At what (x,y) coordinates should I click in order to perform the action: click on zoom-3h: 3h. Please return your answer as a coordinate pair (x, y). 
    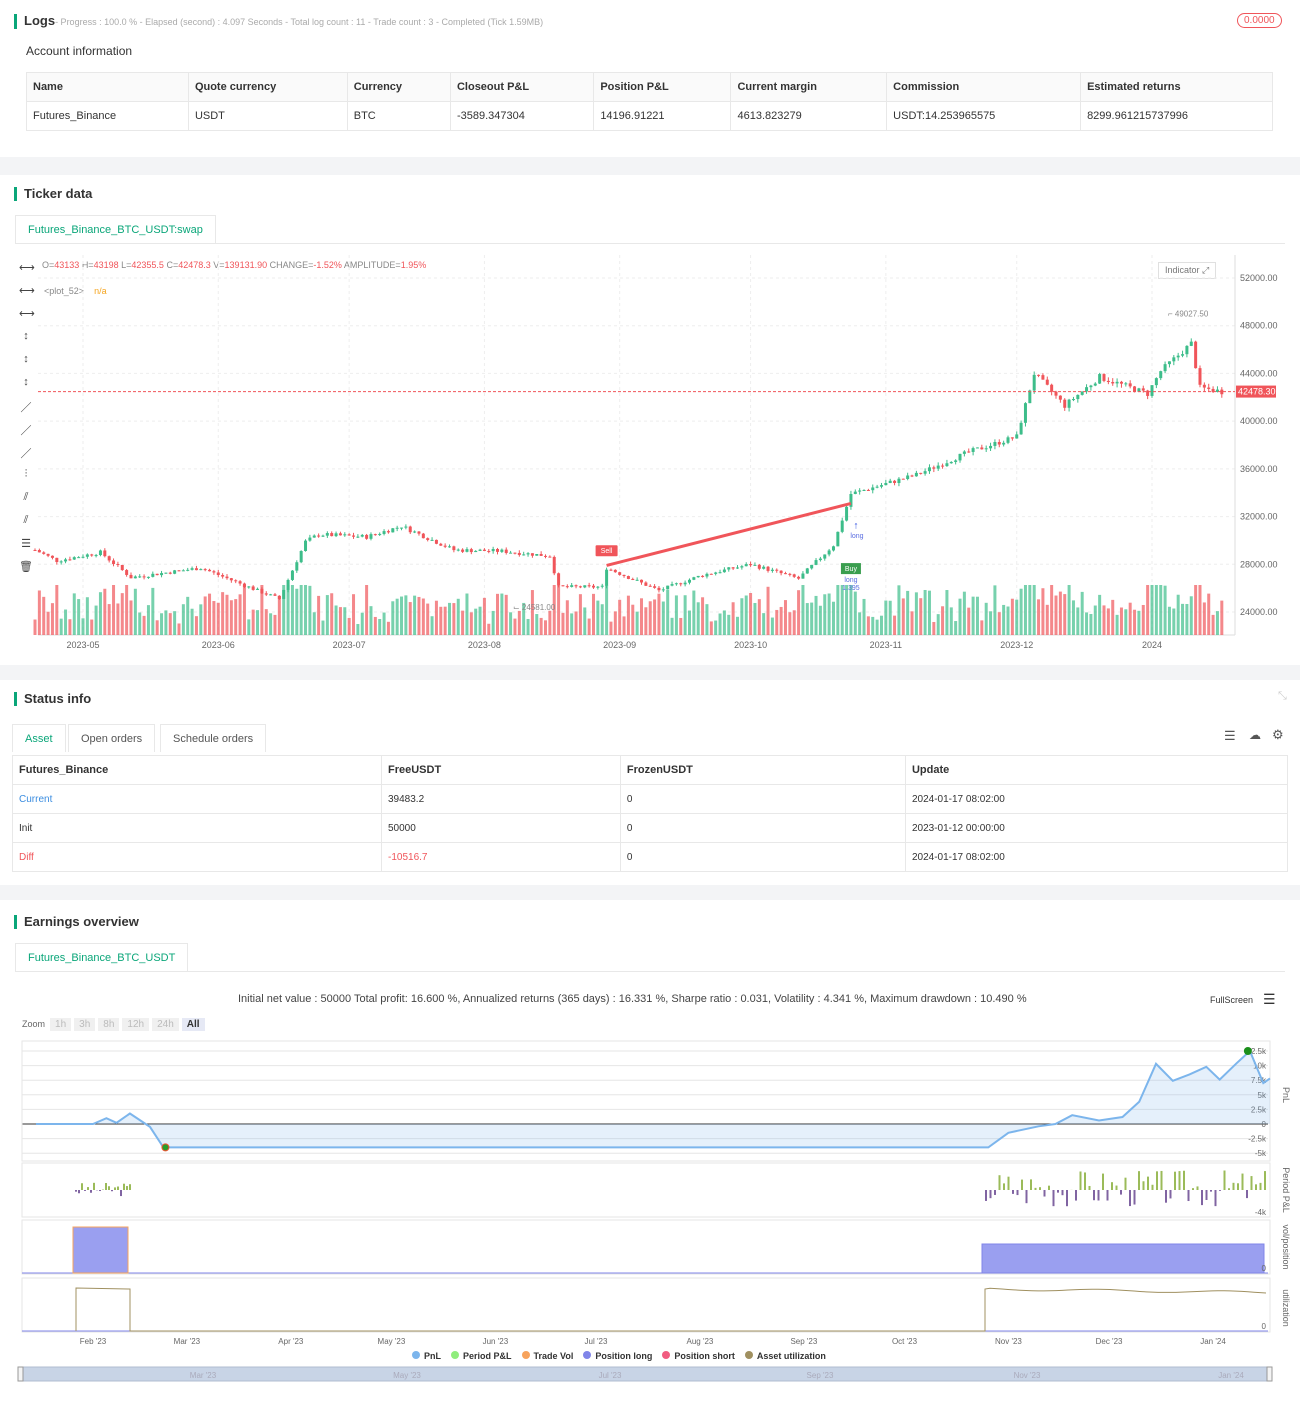
    Looking at the image, I should click on (85, 1024).